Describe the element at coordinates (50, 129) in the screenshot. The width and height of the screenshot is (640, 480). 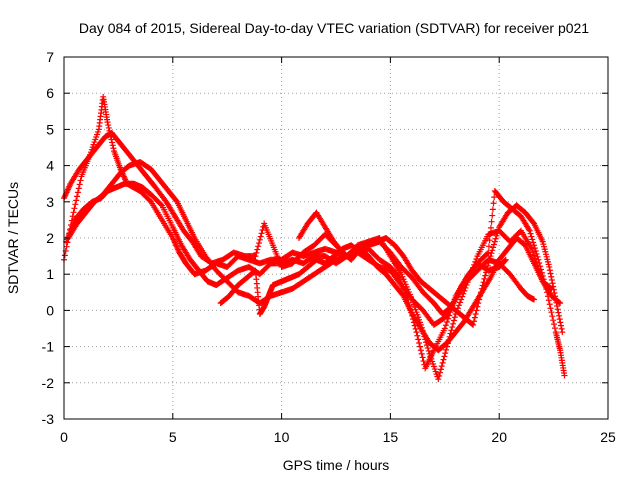
I see `y-tick-label: 5` at that location.